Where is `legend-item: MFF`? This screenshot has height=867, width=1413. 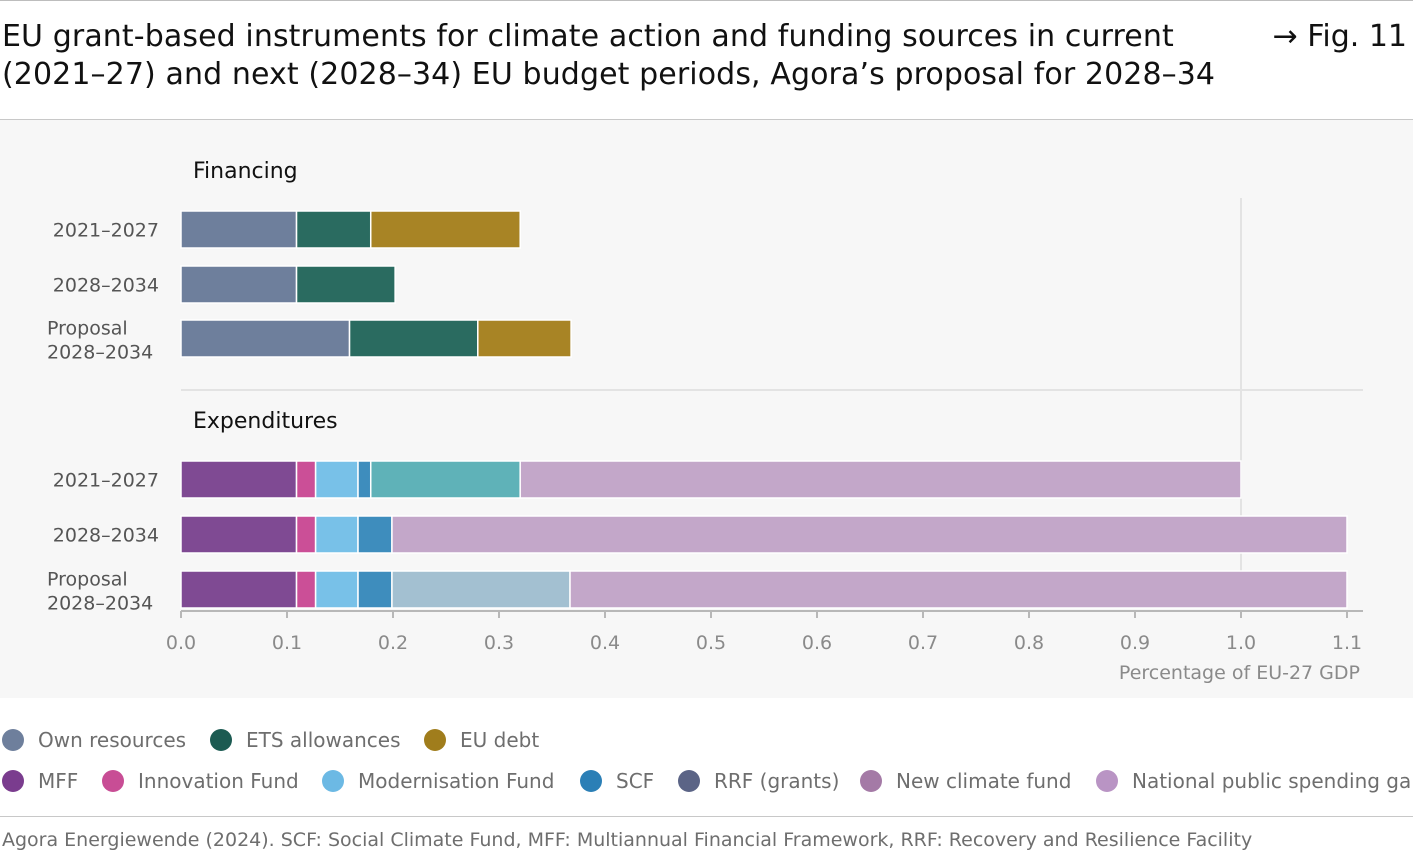
legend-item: MFF is located at coordinates (40, 781).